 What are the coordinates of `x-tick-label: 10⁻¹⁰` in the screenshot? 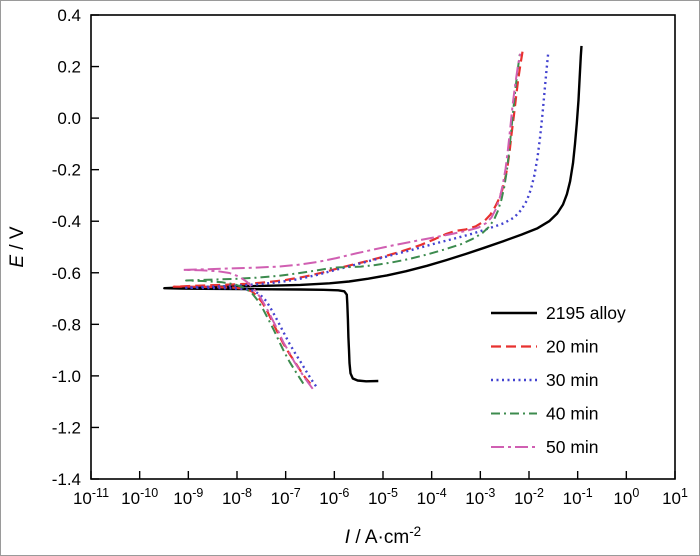 It's located at (139, 497).